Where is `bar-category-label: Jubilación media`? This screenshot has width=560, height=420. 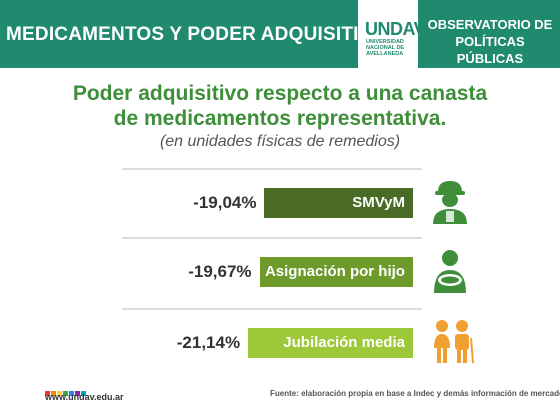
bar-category-label: Jubilación media is located at coordinates (344, 342).